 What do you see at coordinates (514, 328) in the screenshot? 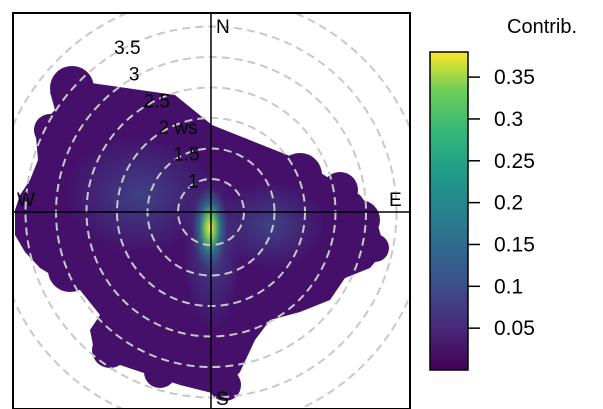
I see `colorbar-tick-label-6: 0.05` at bounding box center [514, 328].